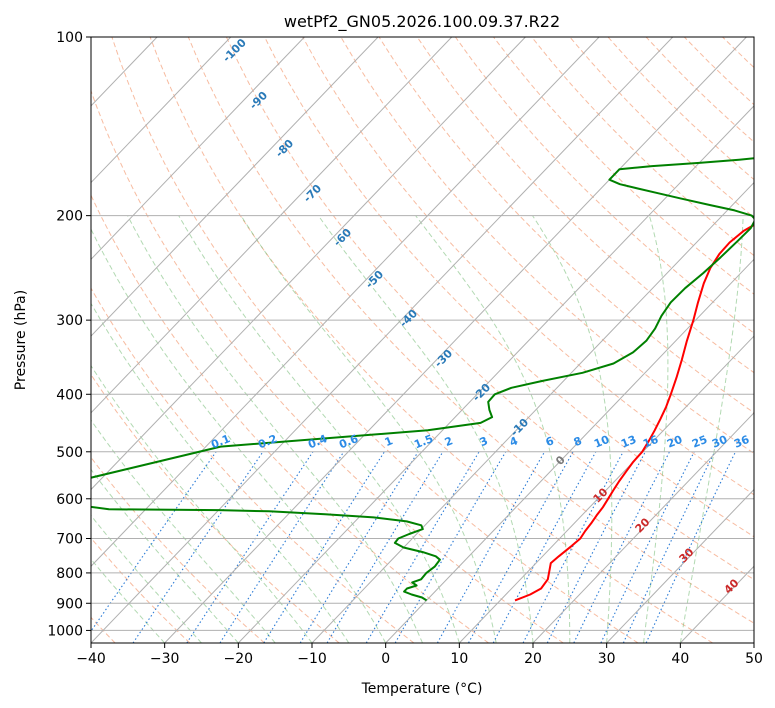  Describe the element at coordinates (69, 540) in the screenshot. I see `y-tick-label: 700` at that location.